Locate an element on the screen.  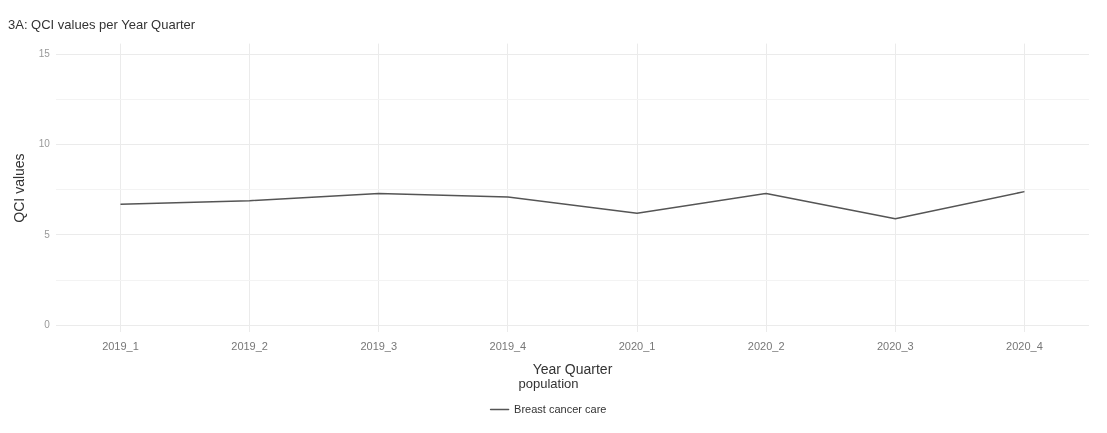
x-tick-label: 2020_3 is located at coordinates (895, 346).